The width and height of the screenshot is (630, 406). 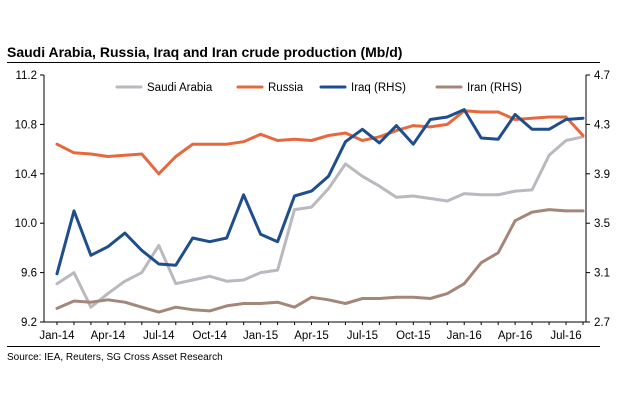 What do you see at coordinates (602, 323) in the screenshot?
I see `right-tick-label: 2.7` at bounding box center [602, 323].